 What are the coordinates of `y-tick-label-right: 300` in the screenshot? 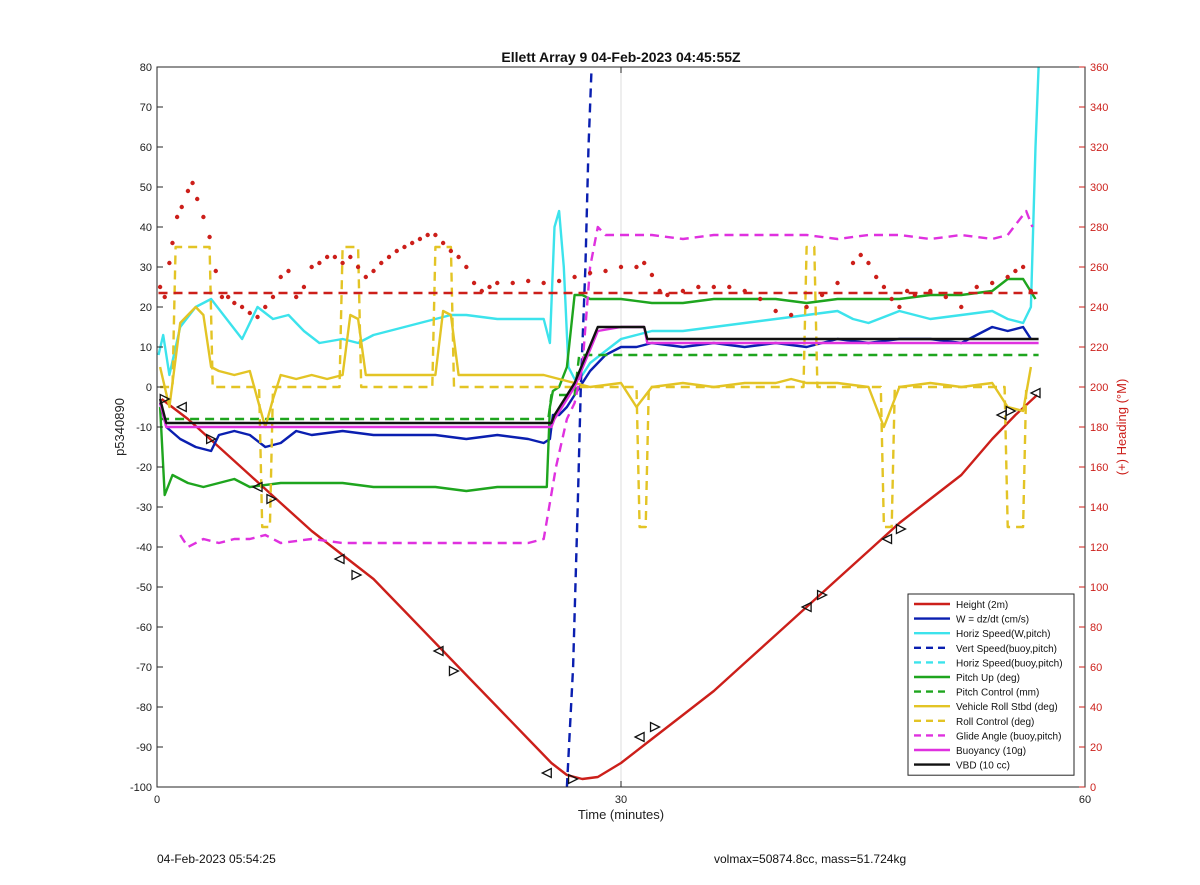 It's located at (1099, 188).